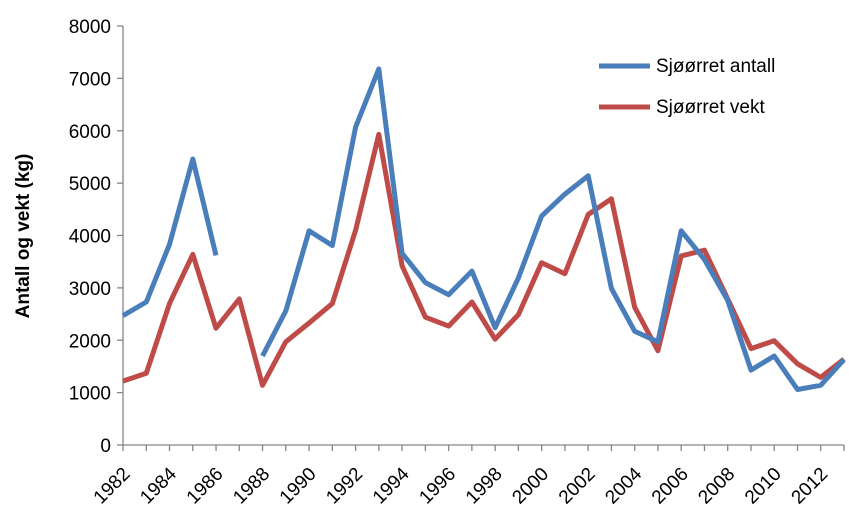 This screenshot has height=515, width=849. I want to click on x-tick-label: 1992, so click(344, 486).